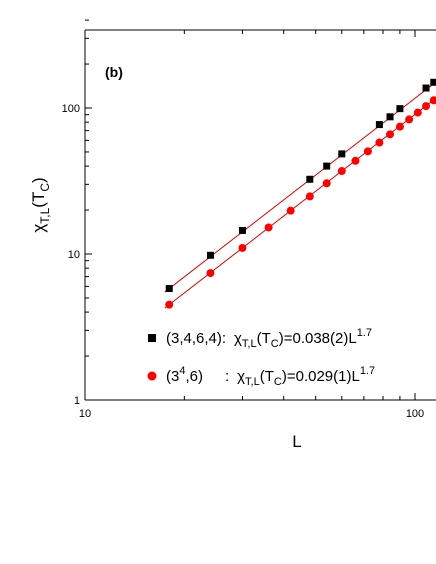  Describe the element at coordinates (241, 376) in the screenshot. I see `legend-2-fit-prefix: χ` at that location.